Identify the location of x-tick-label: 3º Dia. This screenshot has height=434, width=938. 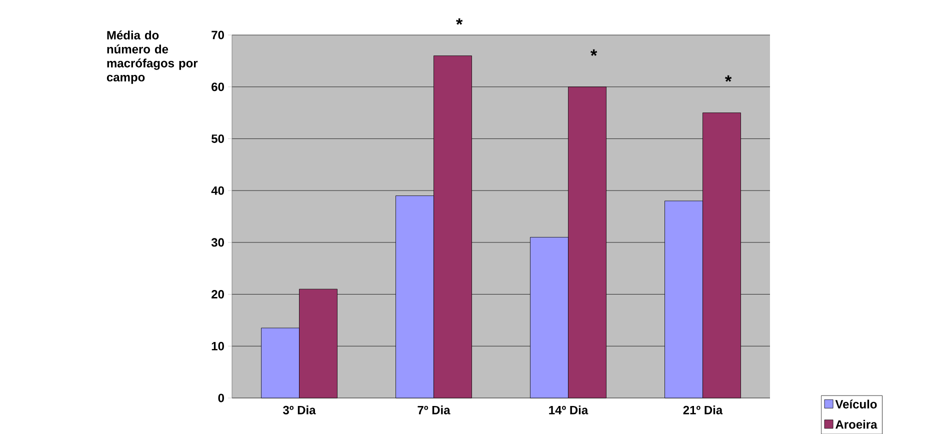
(299, 410).